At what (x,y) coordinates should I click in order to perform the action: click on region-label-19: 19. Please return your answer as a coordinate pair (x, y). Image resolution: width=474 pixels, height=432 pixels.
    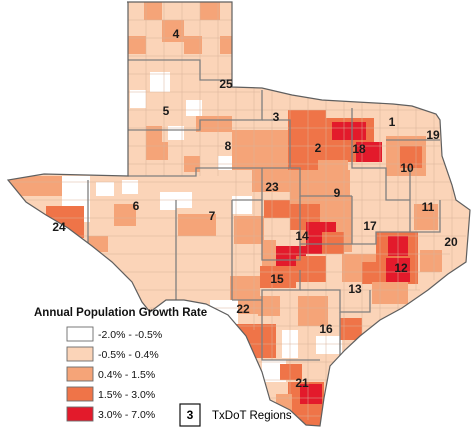
    Looking at the image, I should click on (433, 135).